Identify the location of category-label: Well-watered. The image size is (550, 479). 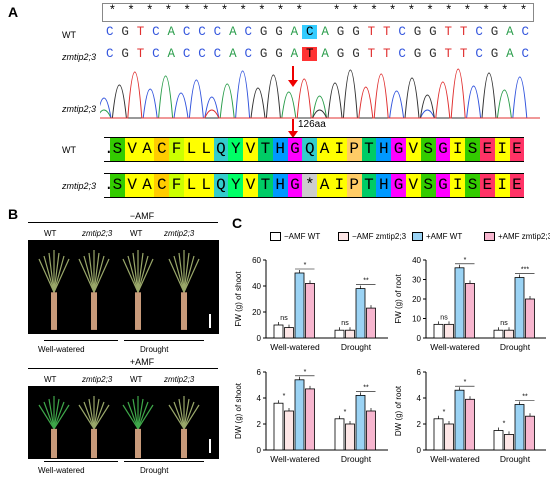
(455, 347).